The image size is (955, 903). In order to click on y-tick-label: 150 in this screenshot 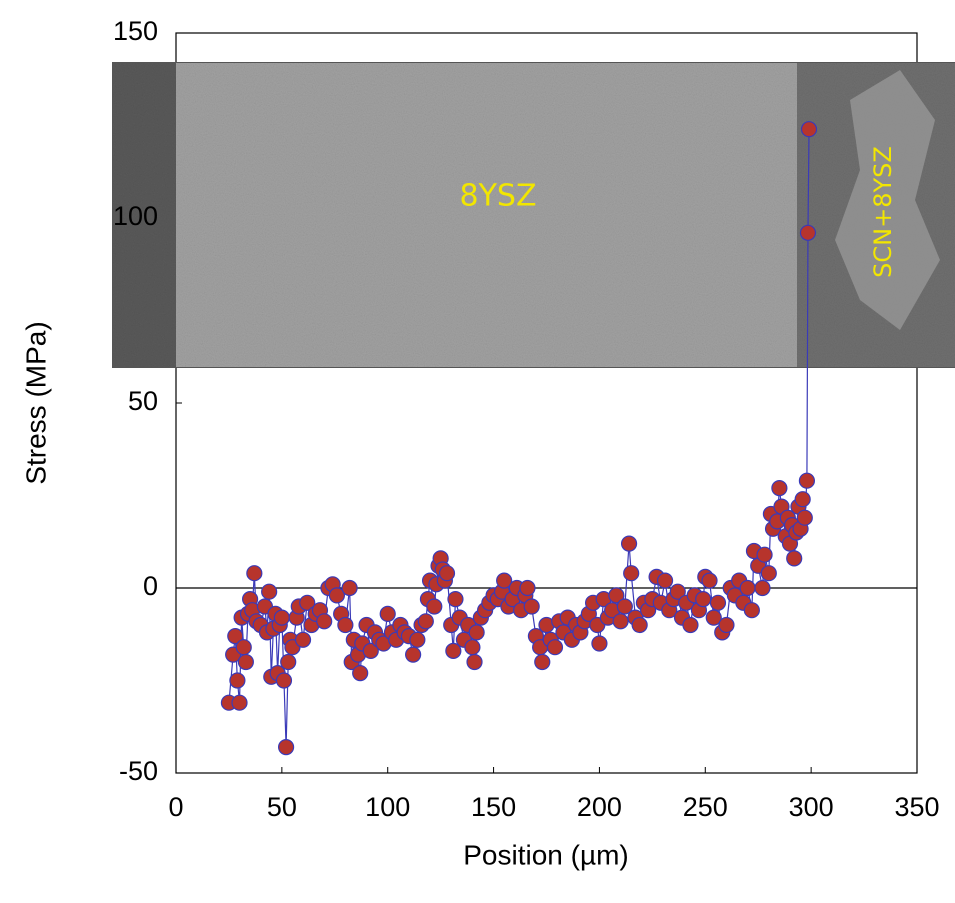, I will do `click(135, 31)`.